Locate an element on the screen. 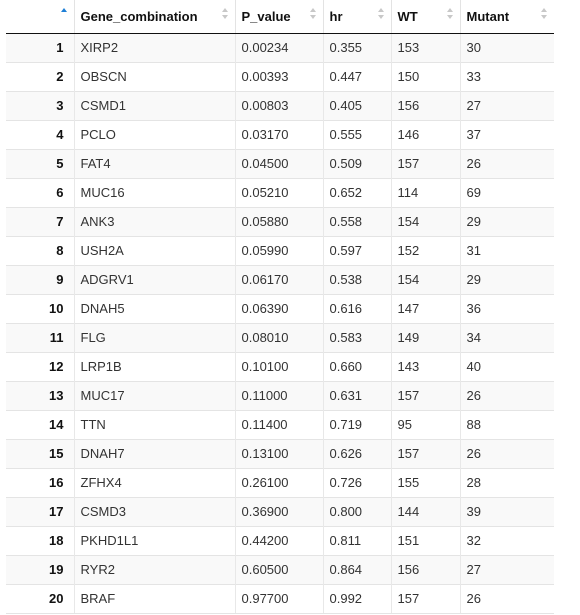 The height and width of the screenshot is (615, 580). table-row: 12 LRP1B 0.10100 0.660 143 40 is located at coordinates (280, 366).